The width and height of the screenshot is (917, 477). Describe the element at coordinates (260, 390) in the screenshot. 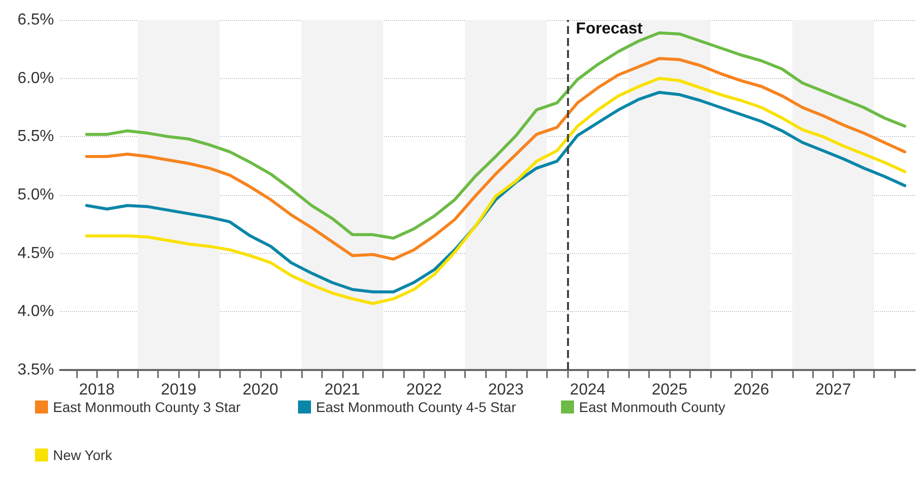

I see `x-tick-label: 2020` at that location.